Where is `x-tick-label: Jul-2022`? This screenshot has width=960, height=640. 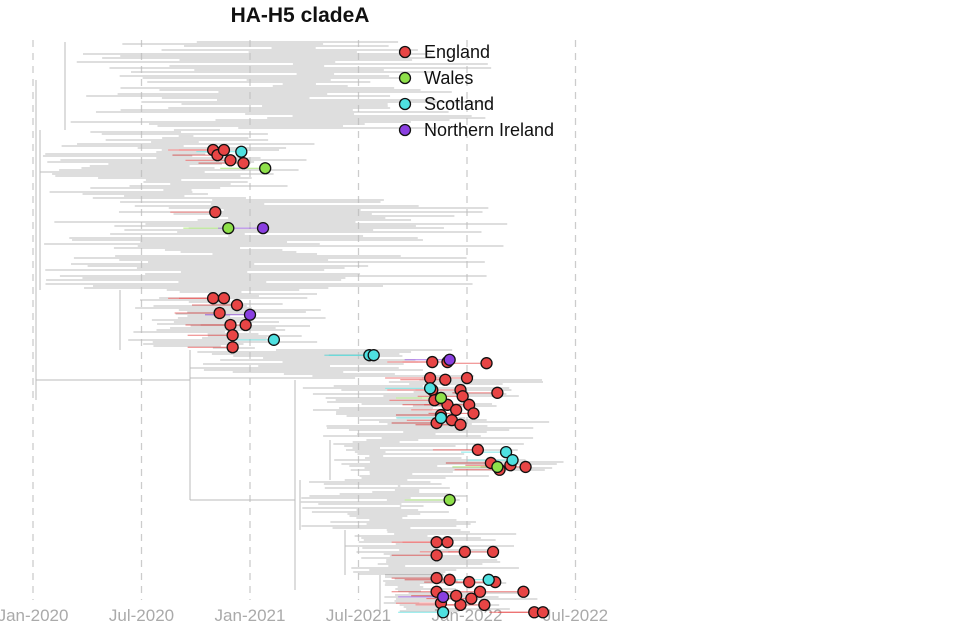 x-tick-label: Jul-2022 is located at coordinates (575, 615).